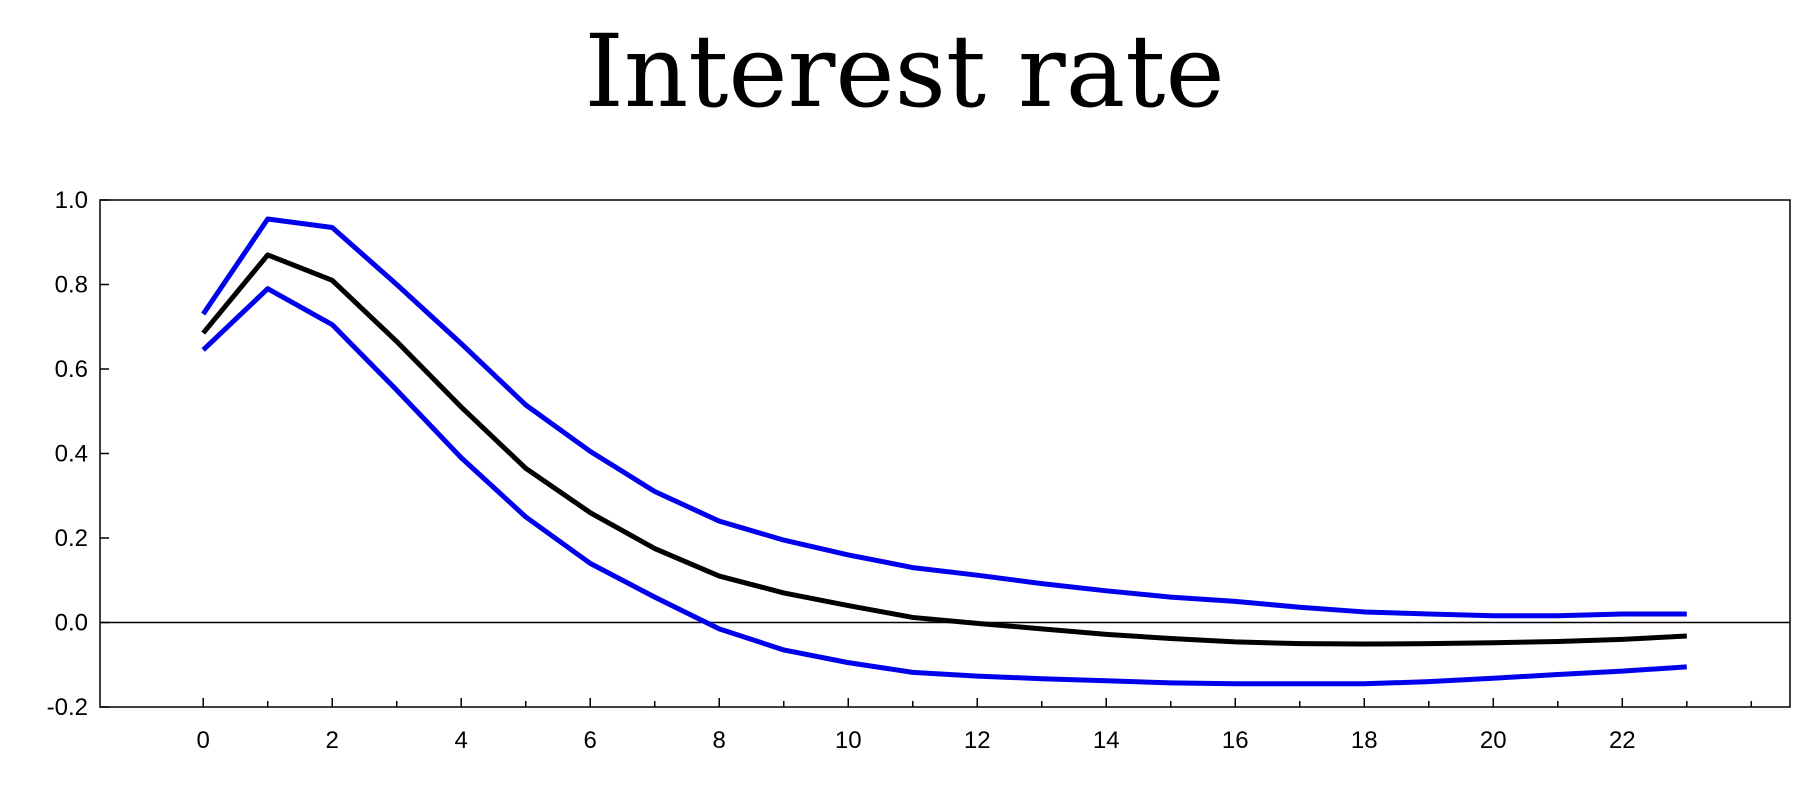 The image size is (1809, 793). I want to click on x-tick-label: 18, so click(1364, 740).